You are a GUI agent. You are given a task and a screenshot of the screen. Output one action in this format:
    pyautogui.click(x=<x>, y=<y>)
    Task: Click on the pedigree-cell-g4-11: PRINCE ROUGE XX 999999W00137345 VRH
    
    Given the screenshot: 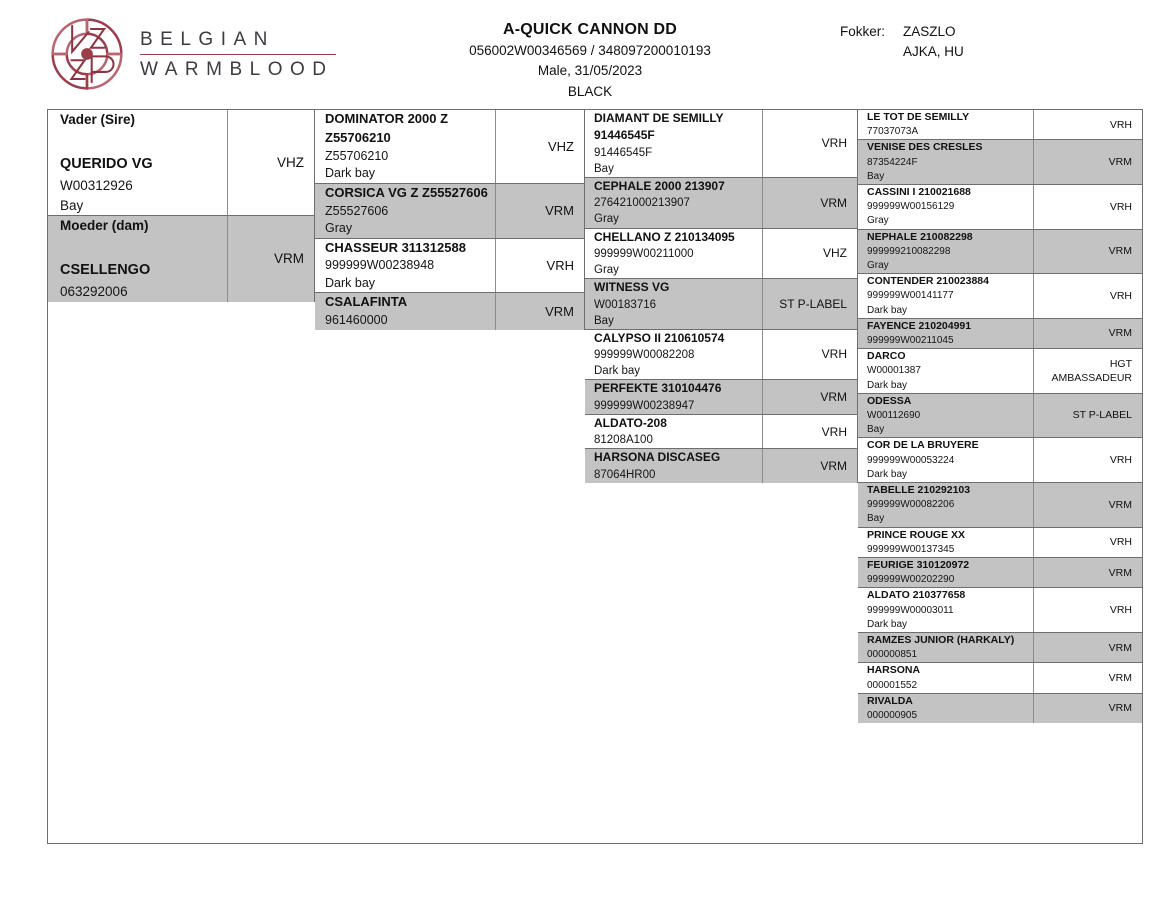 What is the action you would take?
    pyautogui.click(x=1000, y=542)
    